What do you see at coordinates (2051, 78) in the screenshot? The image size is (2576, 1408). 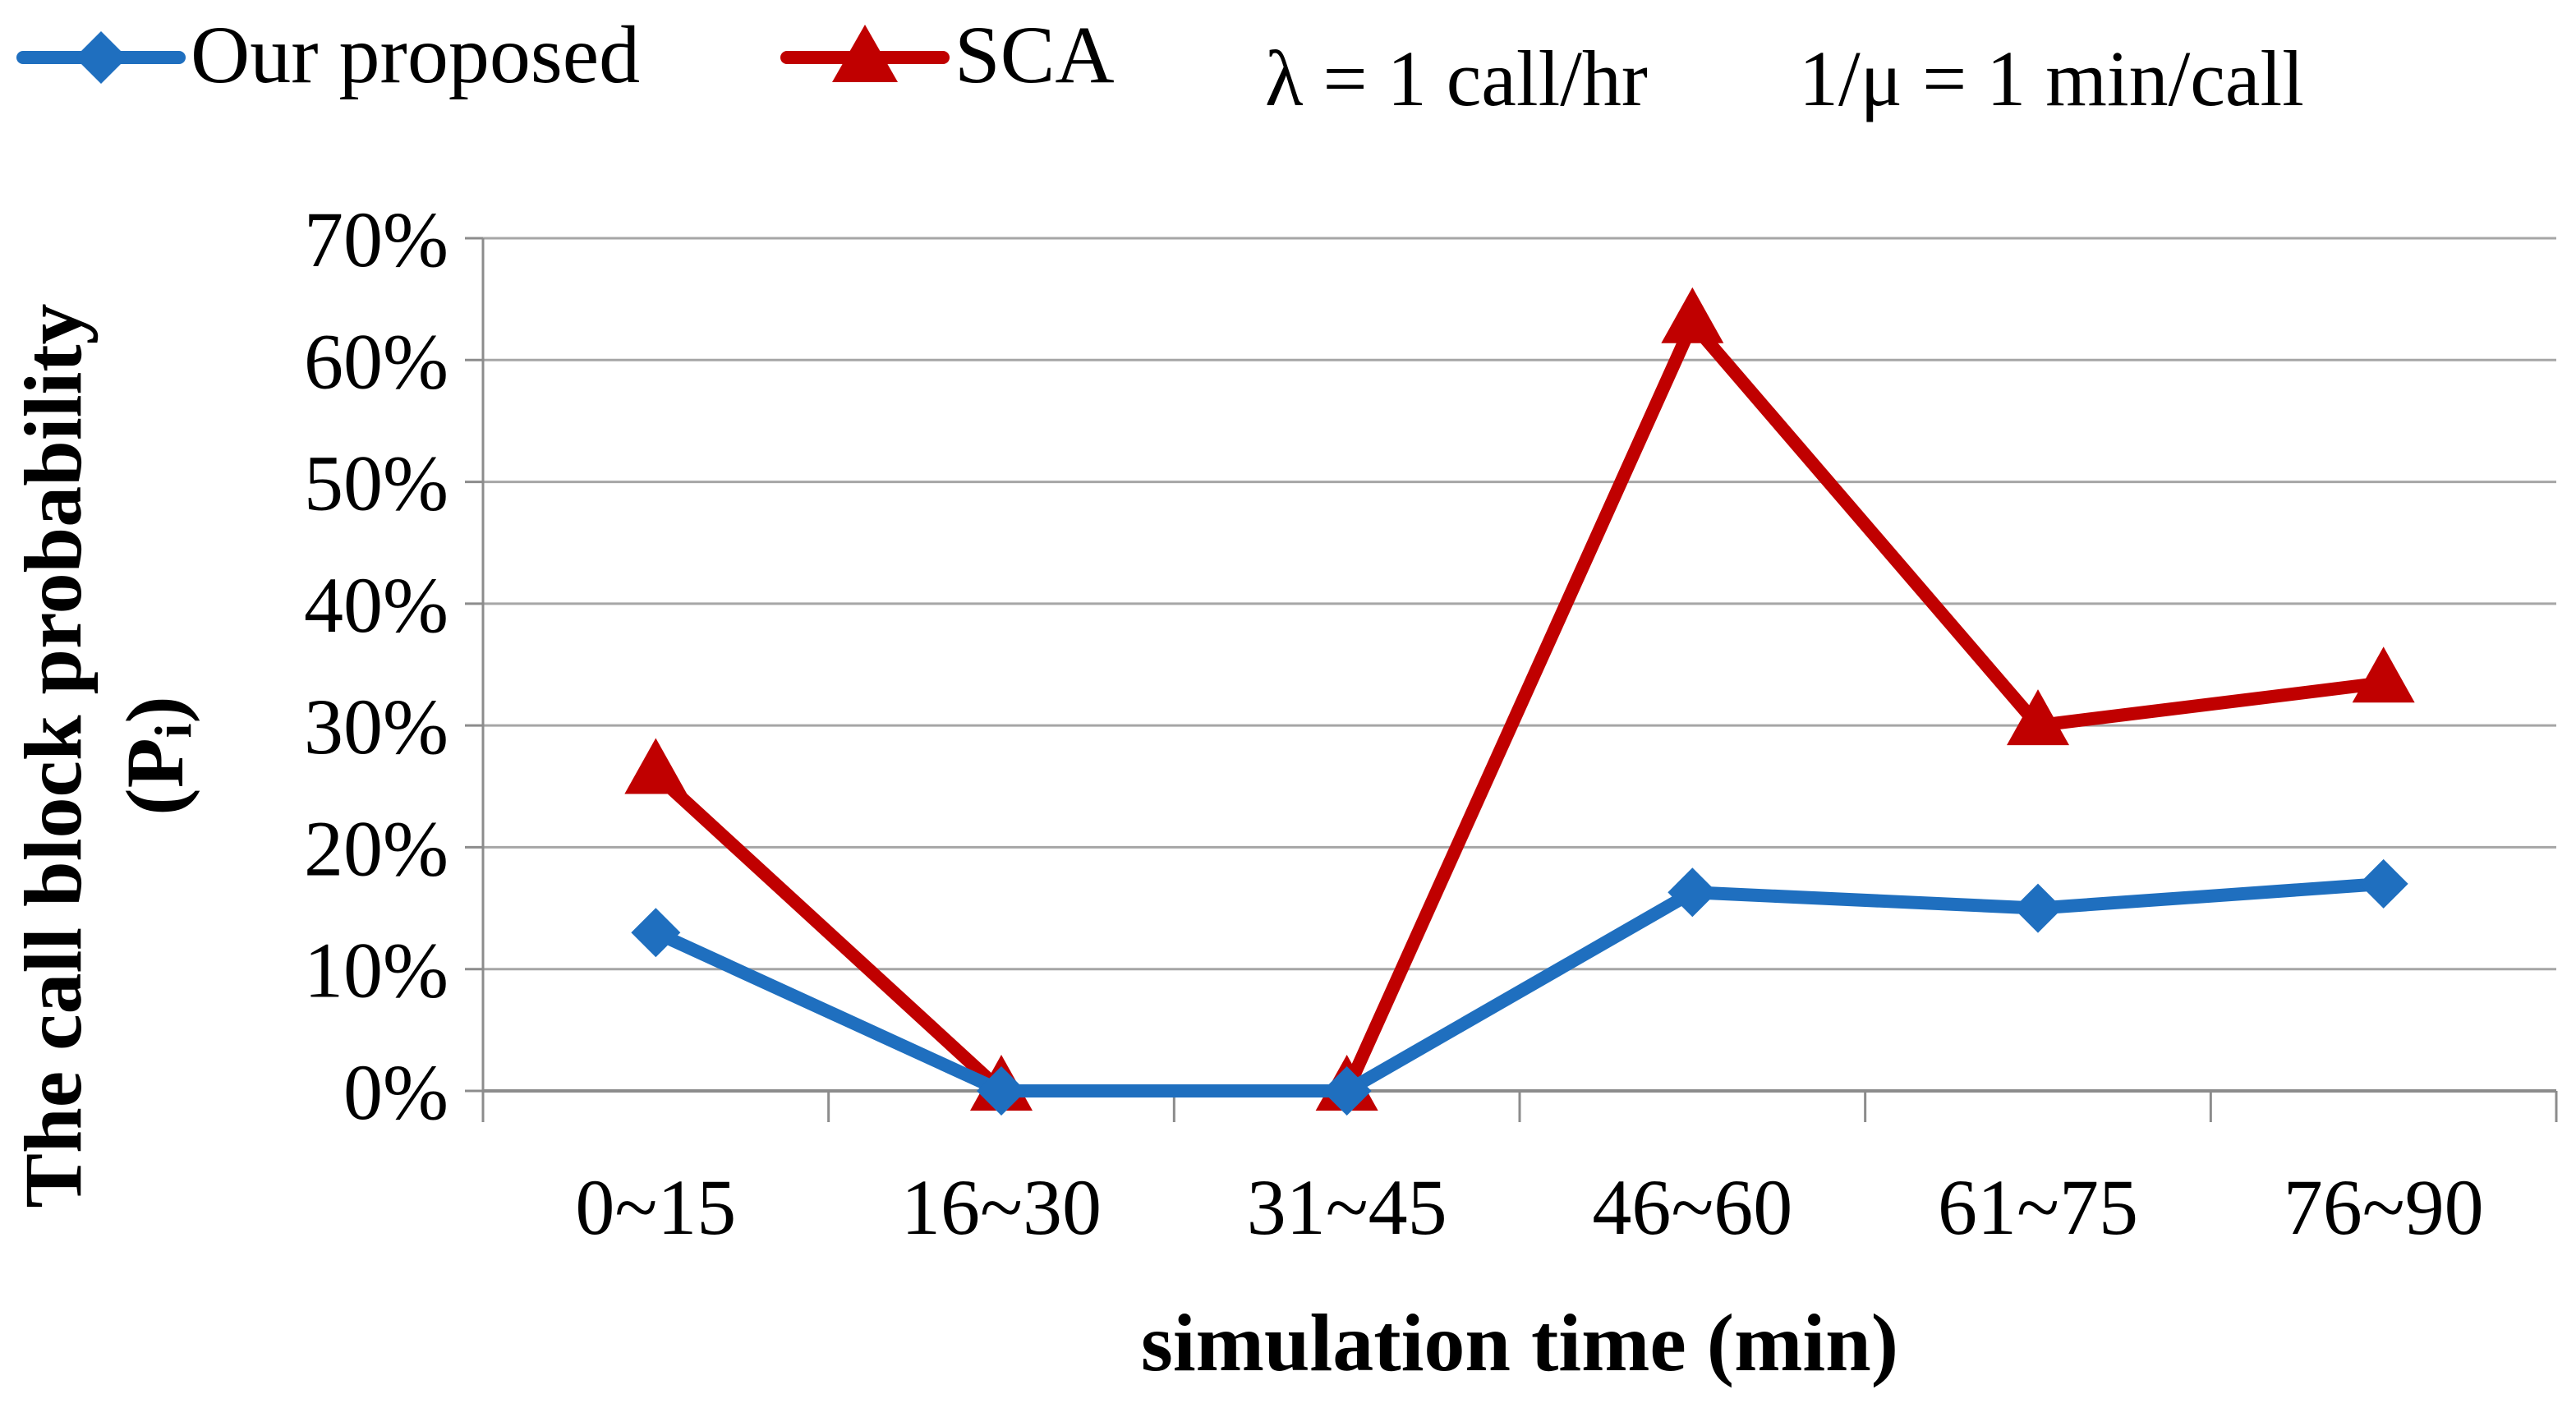 I see `annotation-mu: 1/μ = 1 min/call` at bounding box center [2051, 78].